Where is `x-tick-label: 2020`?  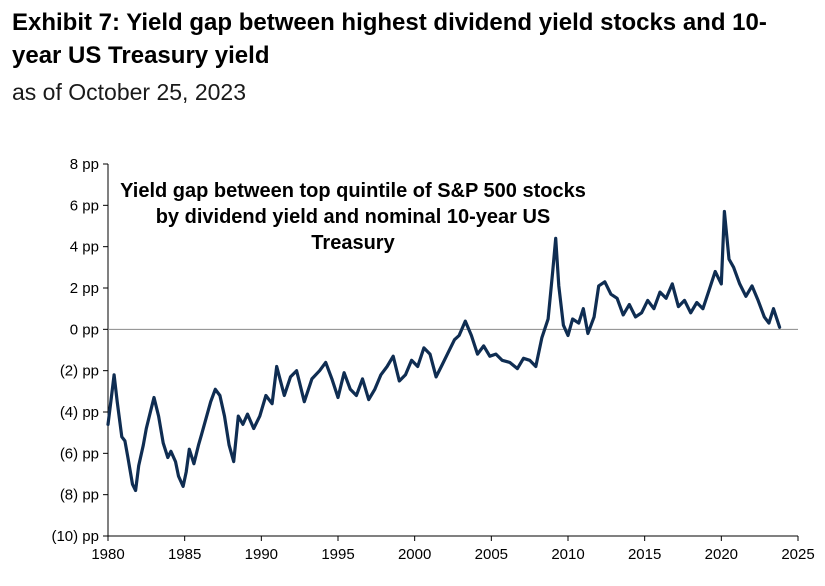 x-tick-label: 2020 is located at coordinates (721, 554).